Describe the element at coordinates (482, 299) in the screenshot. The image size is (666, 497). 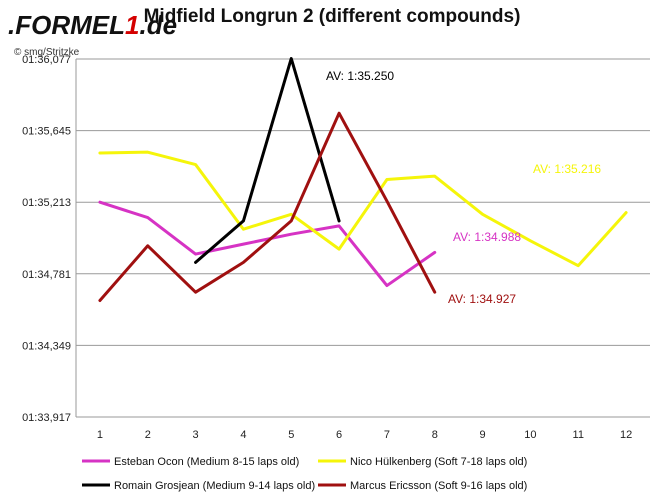
I see `average-annotation: AV: 1:34.927` at that location.